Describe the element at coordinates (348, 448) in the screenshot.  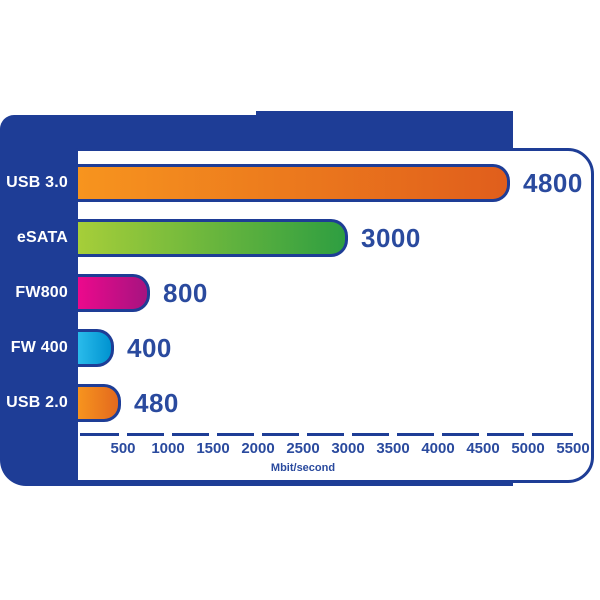
I see `x-axis-tick-label-3000: 3000` at that location.